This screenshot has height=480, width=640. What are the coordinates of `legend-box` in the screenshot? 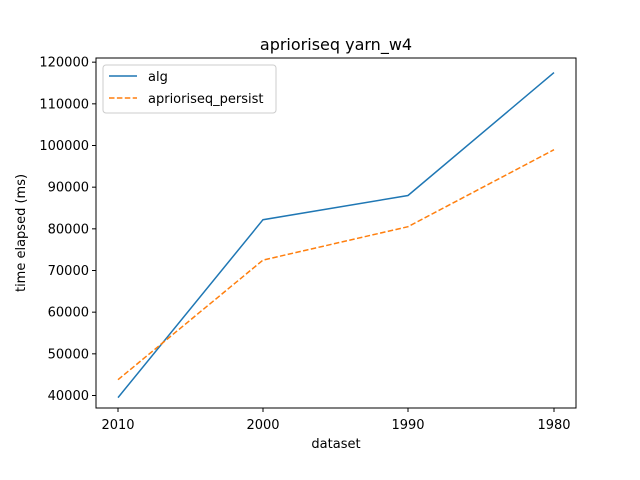 It's located at (189, 89).